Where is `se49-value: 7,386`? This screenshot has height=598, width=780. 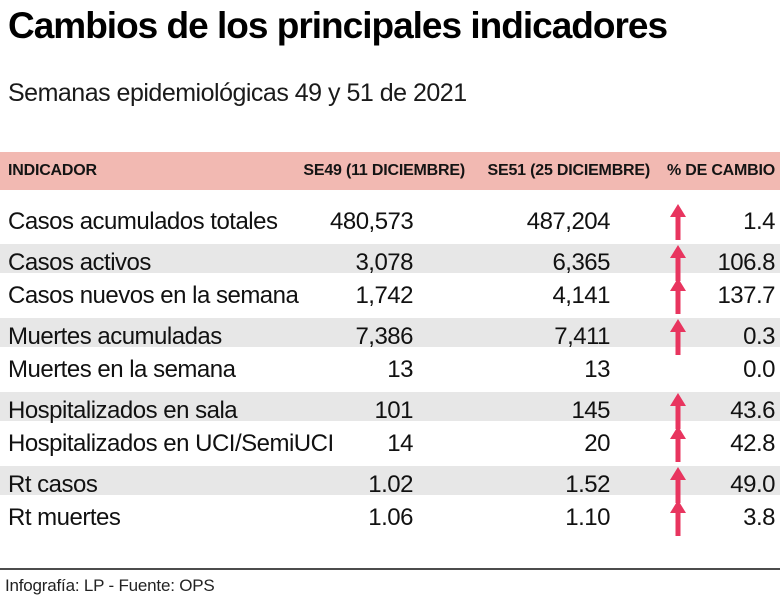 se49-value: 7,386 is located at coordinates (384, 336).